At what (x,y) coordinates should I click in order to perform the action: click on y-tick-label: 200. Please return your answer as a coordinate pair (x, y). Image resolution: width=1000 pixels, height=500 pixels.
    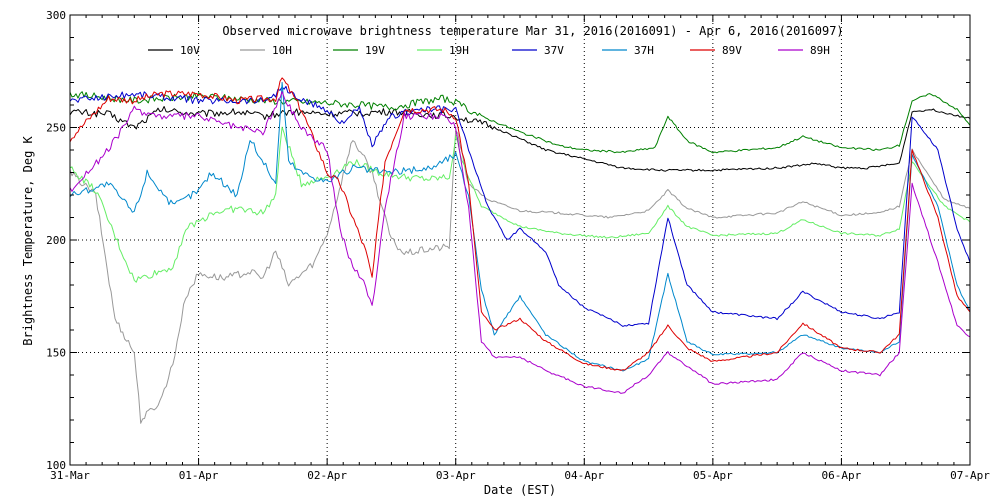
    Looking at the image, I should click on (56, 240).